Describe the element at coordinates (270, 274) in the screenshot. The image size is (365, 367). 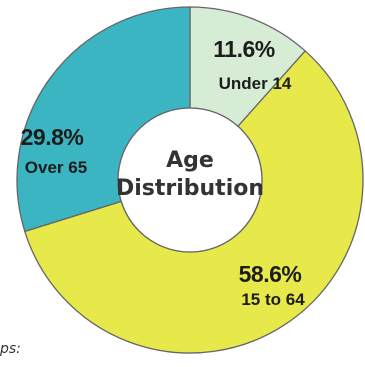
I see `slice-15-to-64-percent-label: 58.6%` at that location.